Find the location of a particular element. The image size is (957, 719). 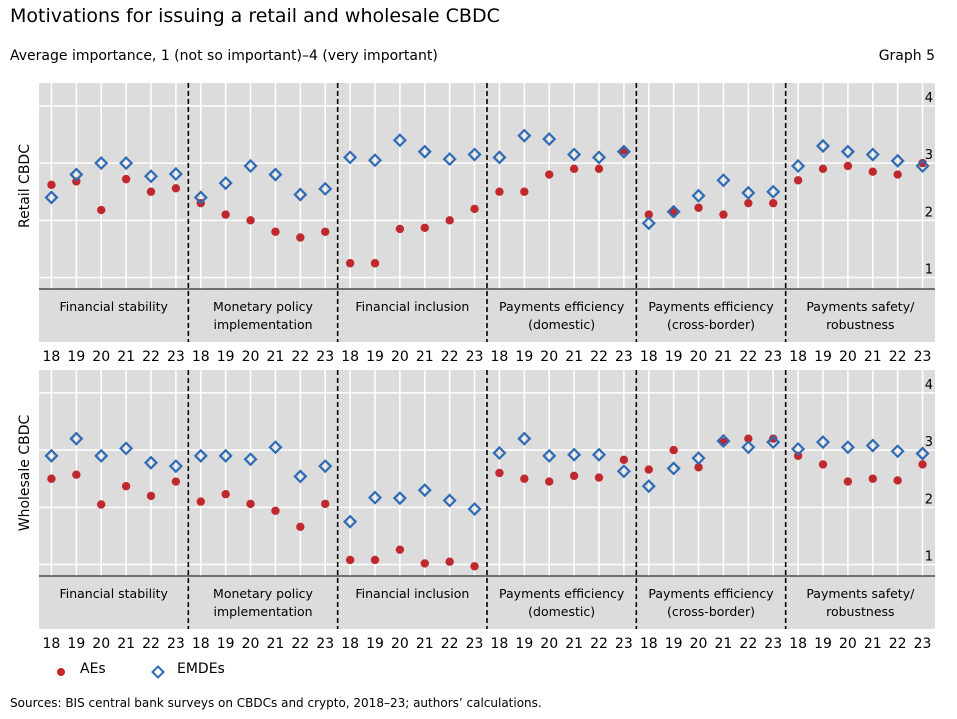

category-label: Financial inclusion is located at coordinates (412, 306).